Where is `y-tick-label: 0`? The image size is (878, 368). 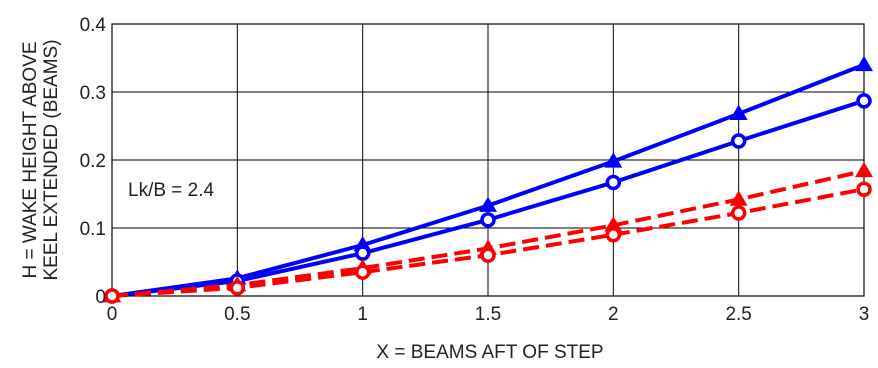 y-tick-label: 0 is located at coordinates (100, 297).